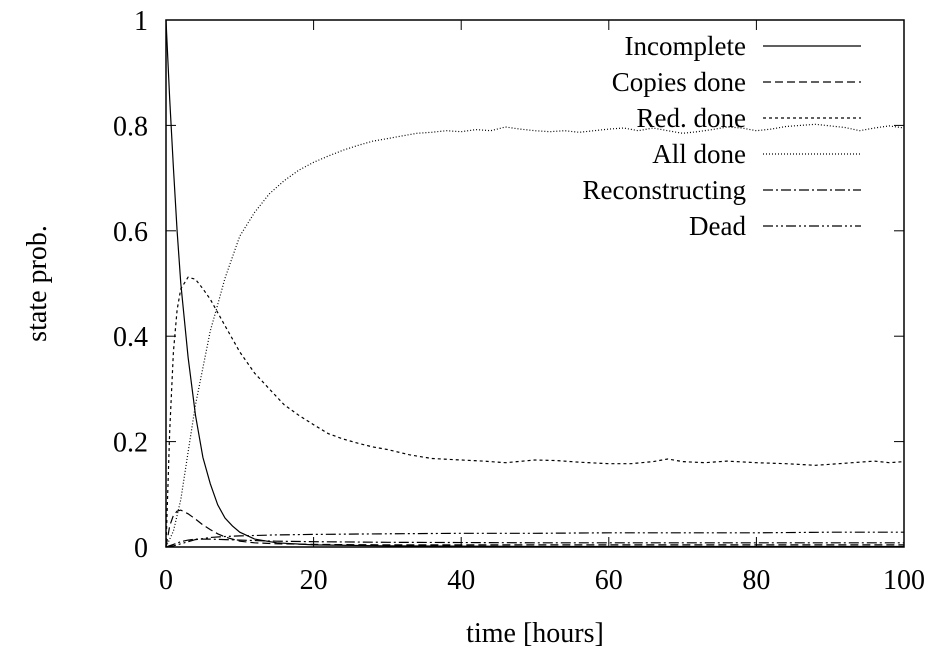  Describe the element at coordinates (314, 580) in the screenshot. I see `x-tick-label: 20` at that location.